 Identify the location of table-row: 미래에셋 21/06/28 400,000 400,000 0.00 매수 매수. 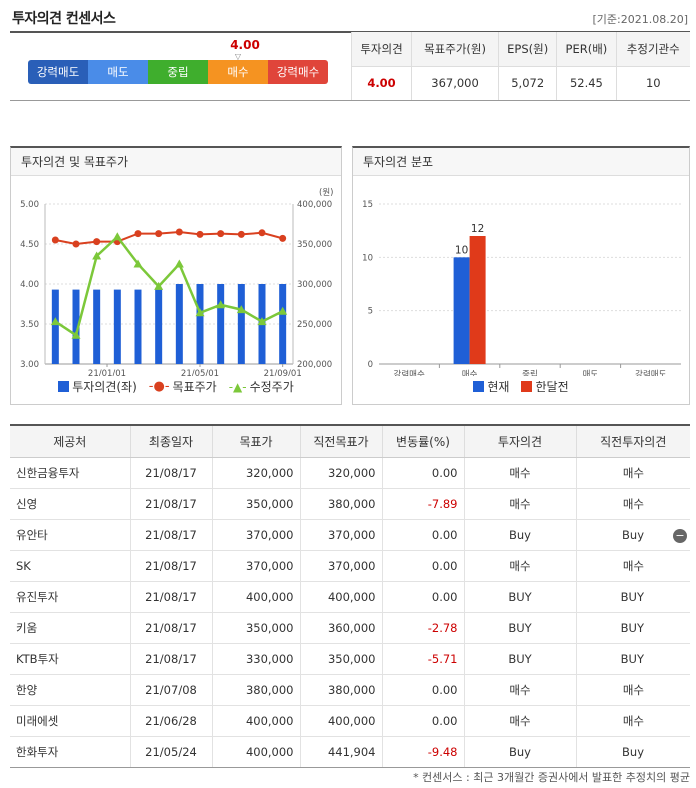
(350, 721).